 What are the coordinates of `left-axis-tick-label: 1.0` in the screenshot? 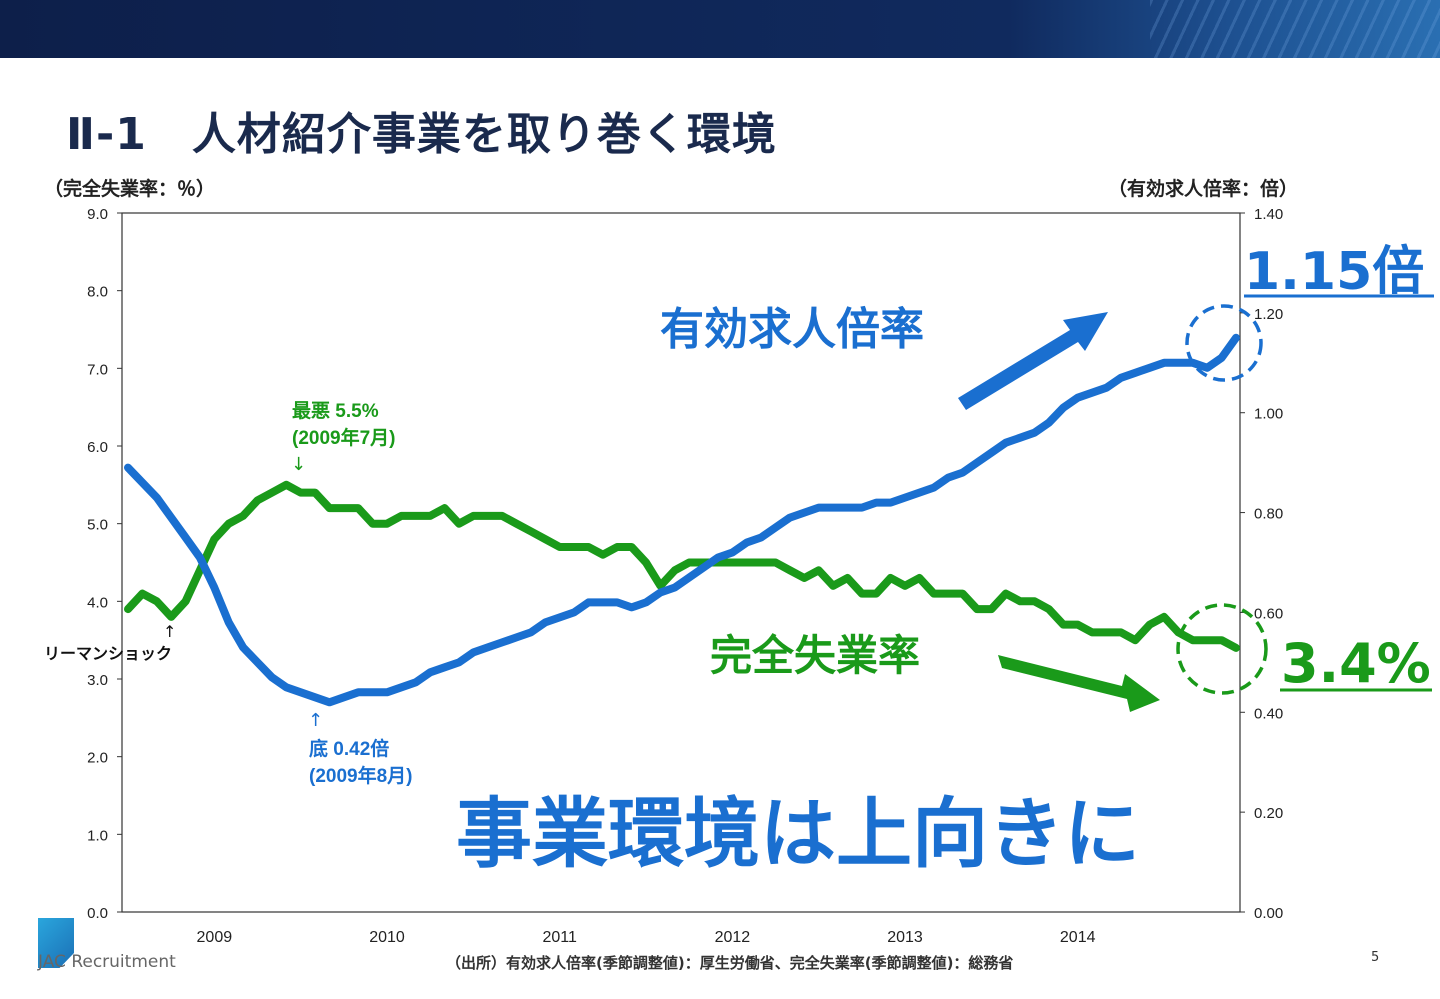 It's located at (97, 835).